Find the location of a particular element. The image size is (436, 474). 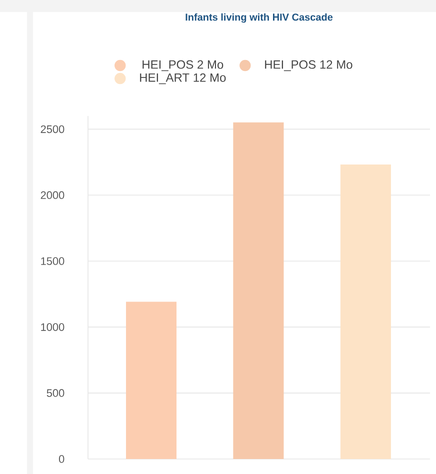

legend-label: HEI_POS 2 Mo is located at coordinates (183, 66).